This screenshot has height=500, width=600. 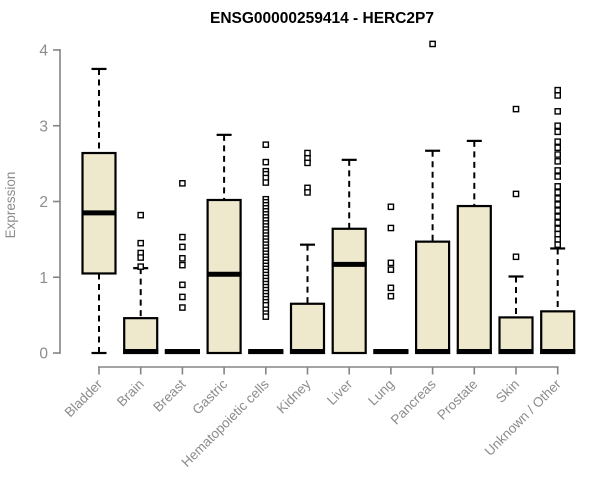 What do you see at coordinates (322, 18) in the screenshot?
I see `chart-title: ENSG00000259414 - HERC2P7` at bounding box center [322, 18].